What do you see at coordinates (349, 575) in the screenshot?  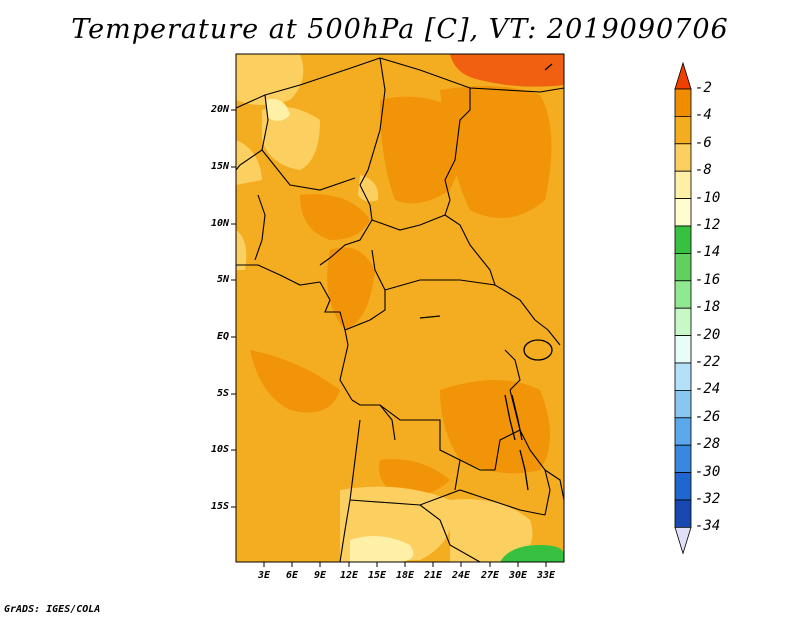 I see `lon-label-12e: 12E` at bounding box center [349, 575].